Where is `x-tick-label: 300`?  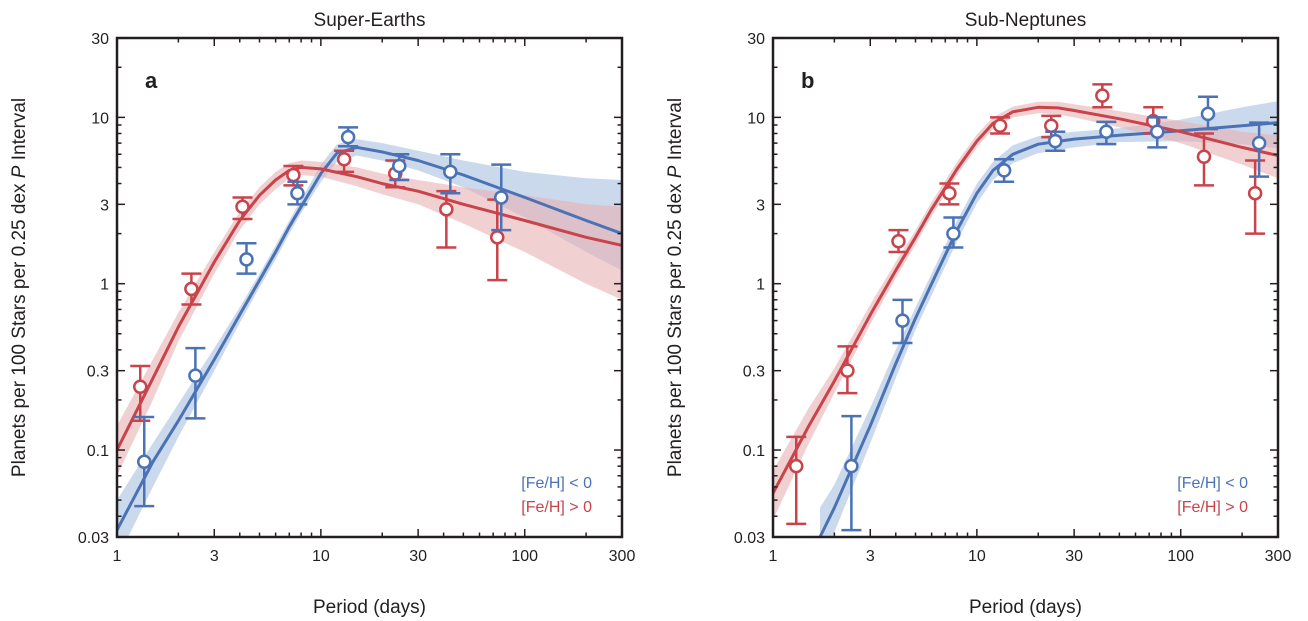 x-tick-label: 300 is located at coordinates (622, 556).